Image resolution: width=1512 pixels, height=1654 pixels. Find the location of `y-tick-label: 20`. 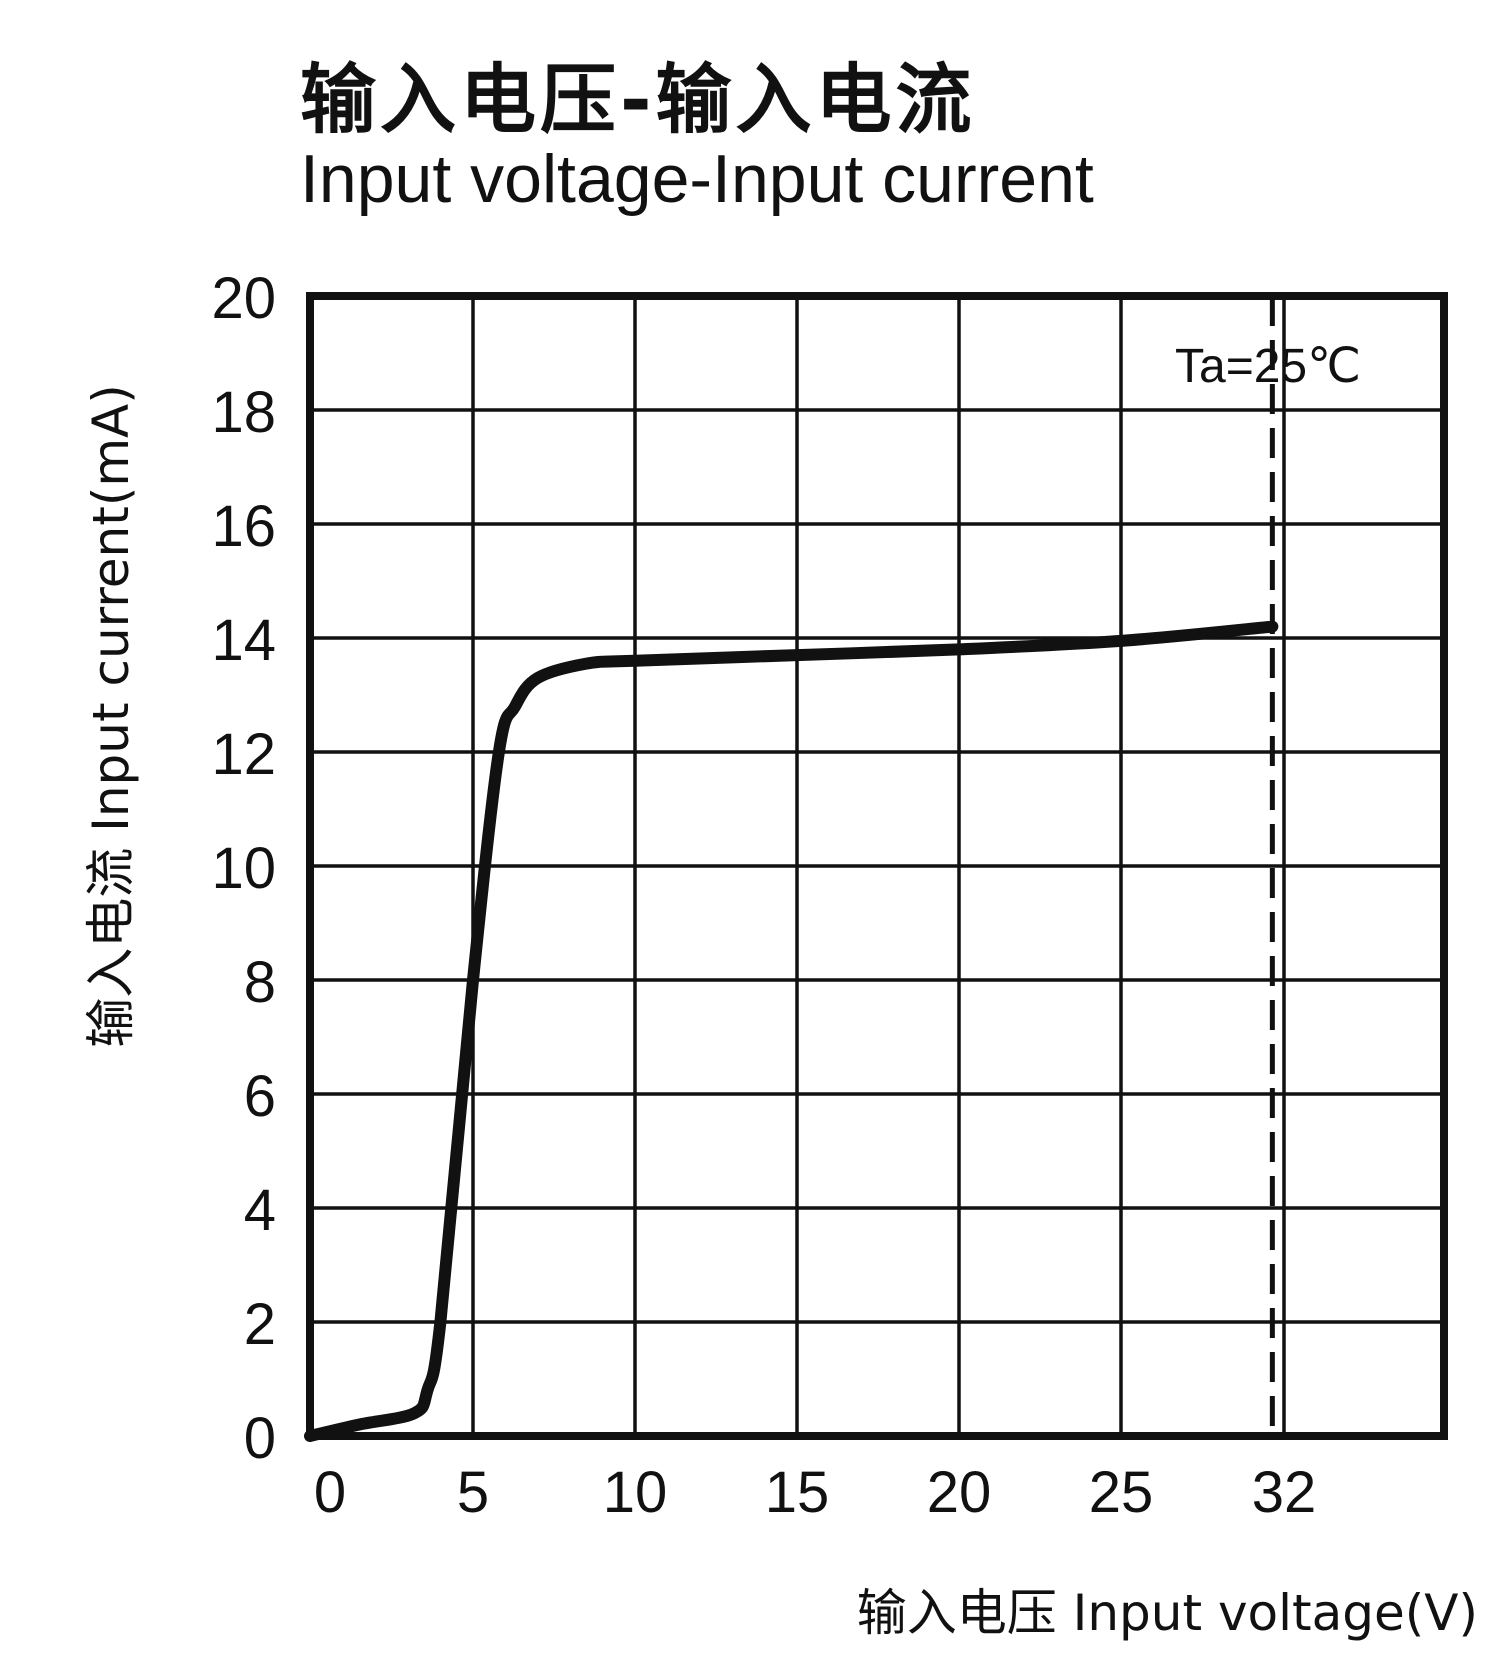

y-tick-label: 20 is located at coordinates (243, 298).